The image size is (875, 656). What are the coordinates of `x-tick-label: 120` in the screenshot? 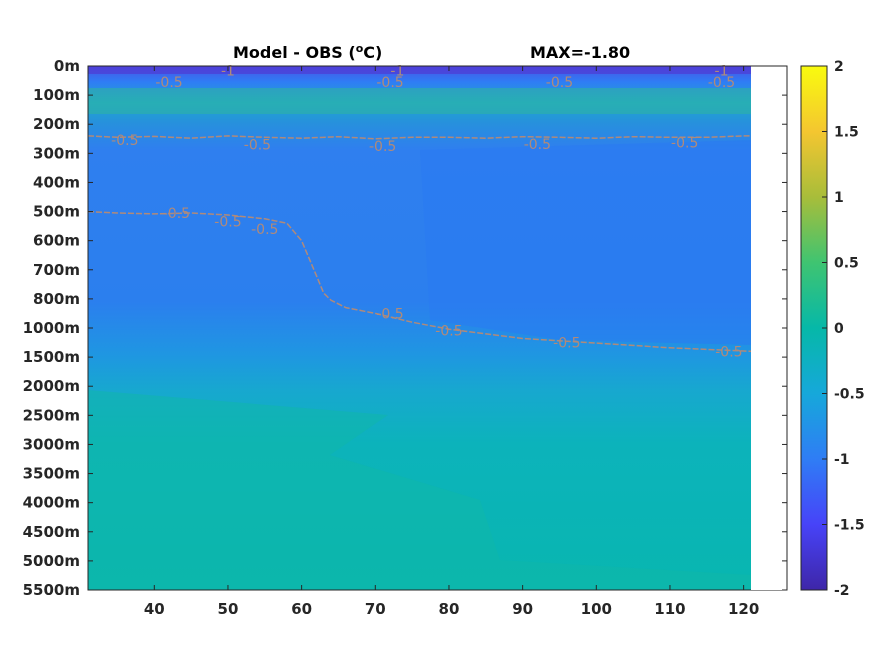 It's located at (743, 609).